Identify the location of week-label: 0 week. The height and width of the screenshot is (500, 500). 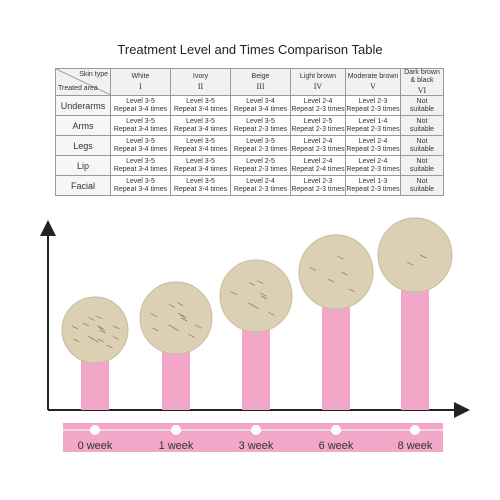
(95, 446).